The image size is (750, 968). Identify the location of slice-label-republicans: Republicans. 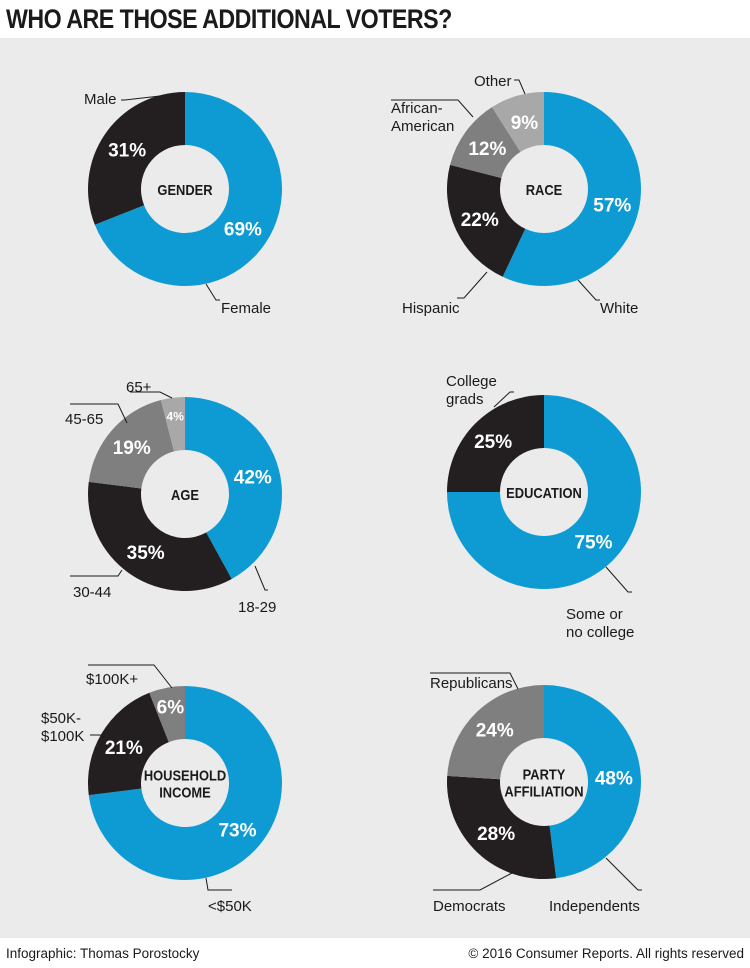
(471, 683).